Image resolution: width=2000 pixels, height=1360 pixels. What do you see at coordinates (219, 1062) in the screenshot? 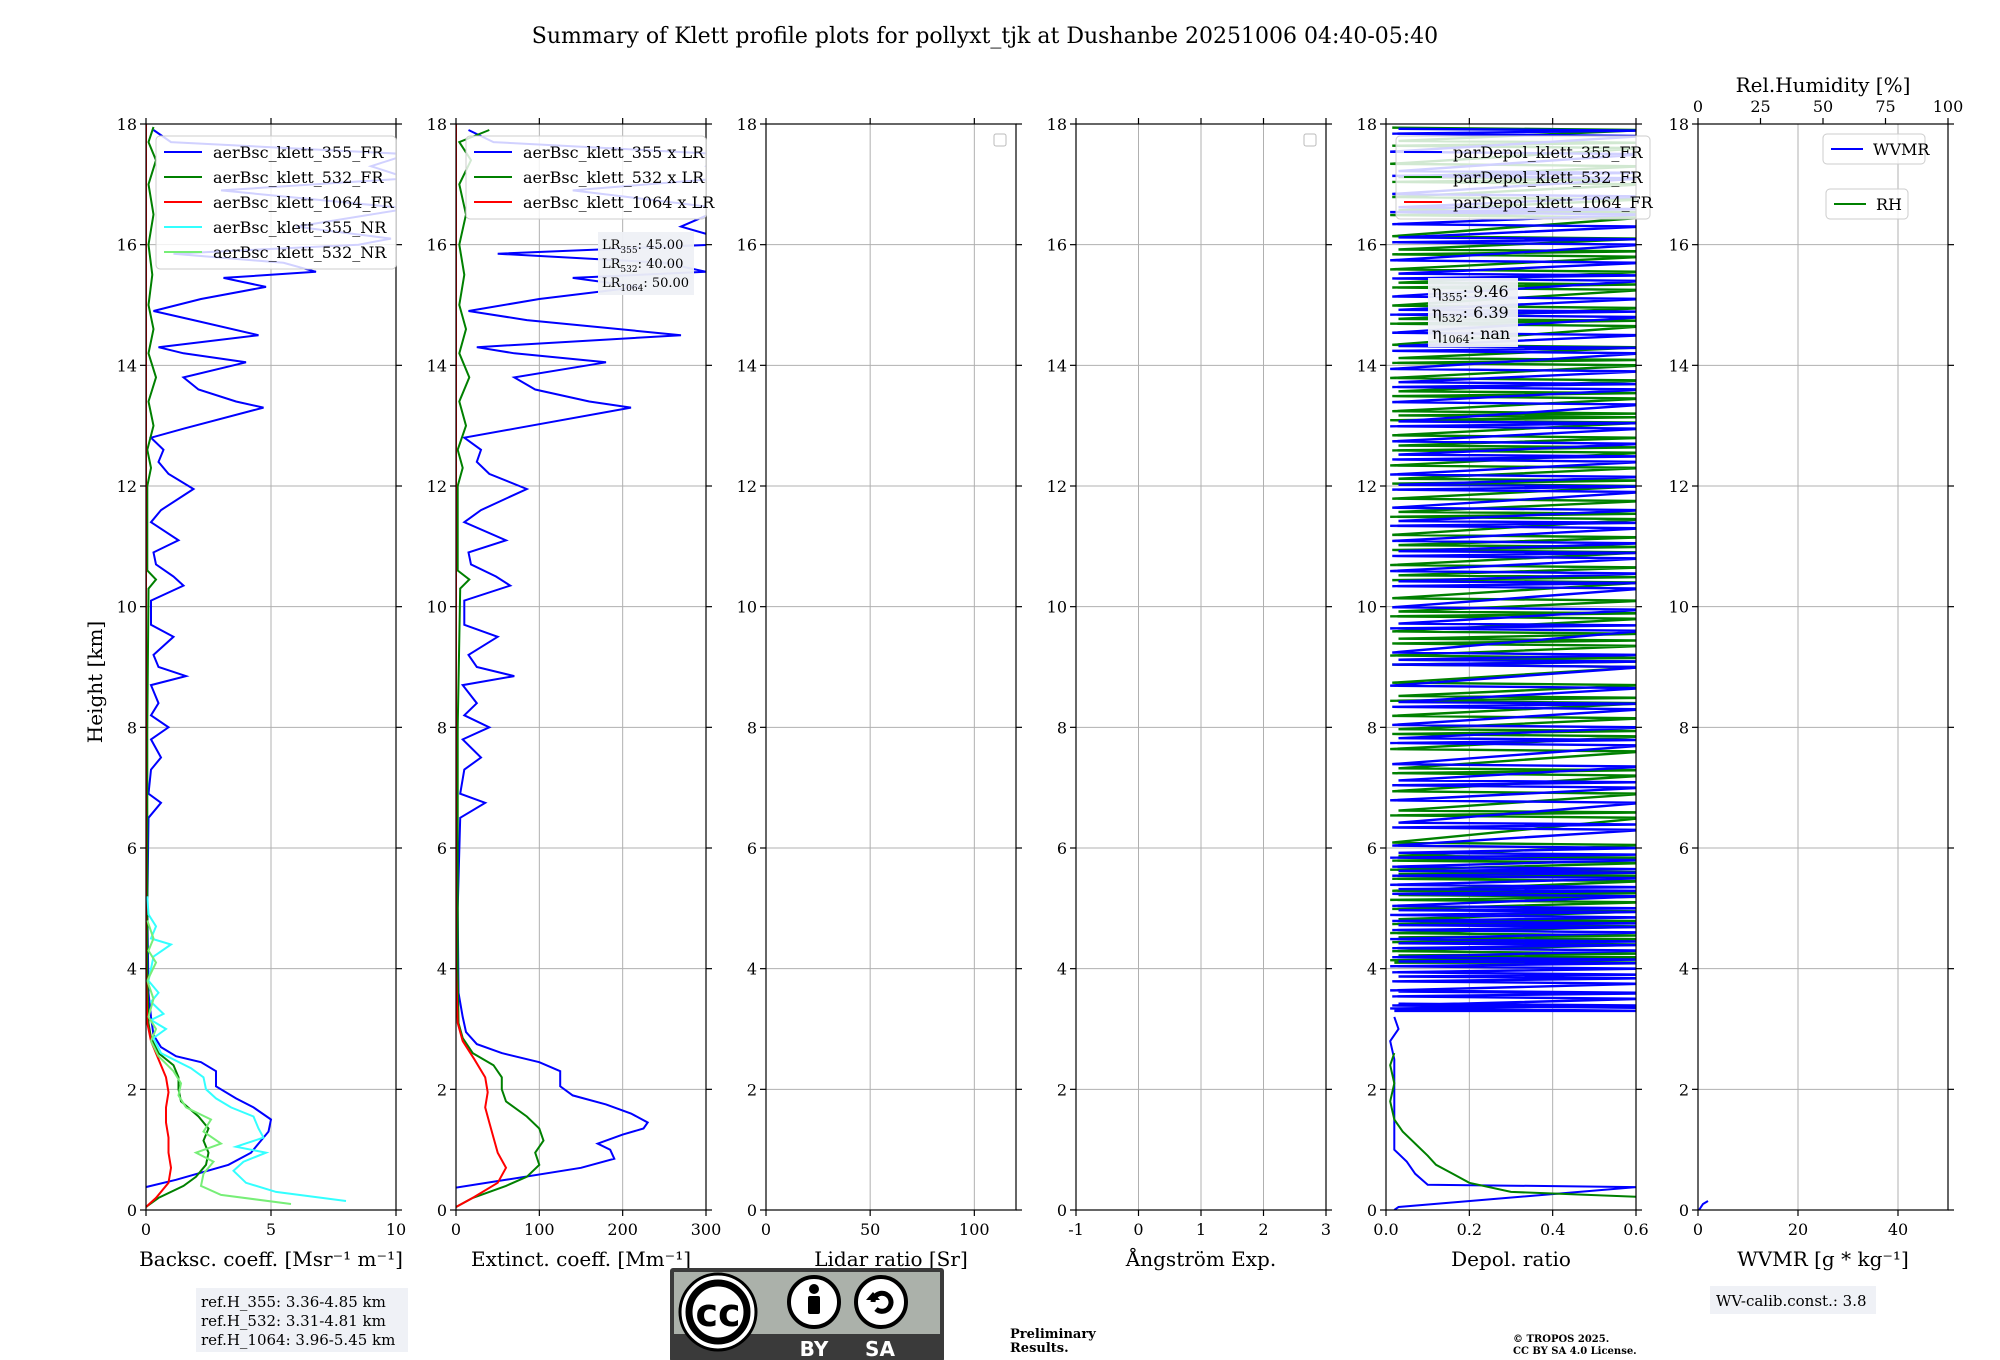
I see `series-line-aerBsc_klett_532_NR` at bounding box center [219, 1062].